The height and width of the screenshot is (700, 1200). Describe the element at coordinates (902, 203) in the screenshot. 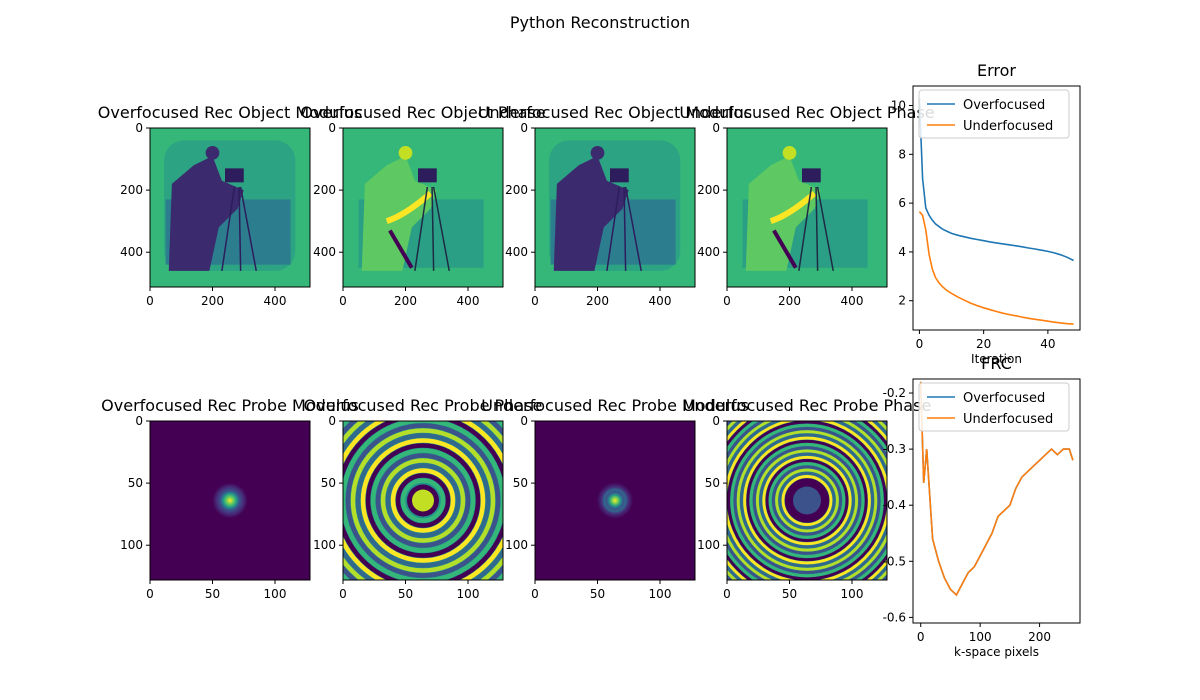

I see `y-tick-label: 6` at that location.